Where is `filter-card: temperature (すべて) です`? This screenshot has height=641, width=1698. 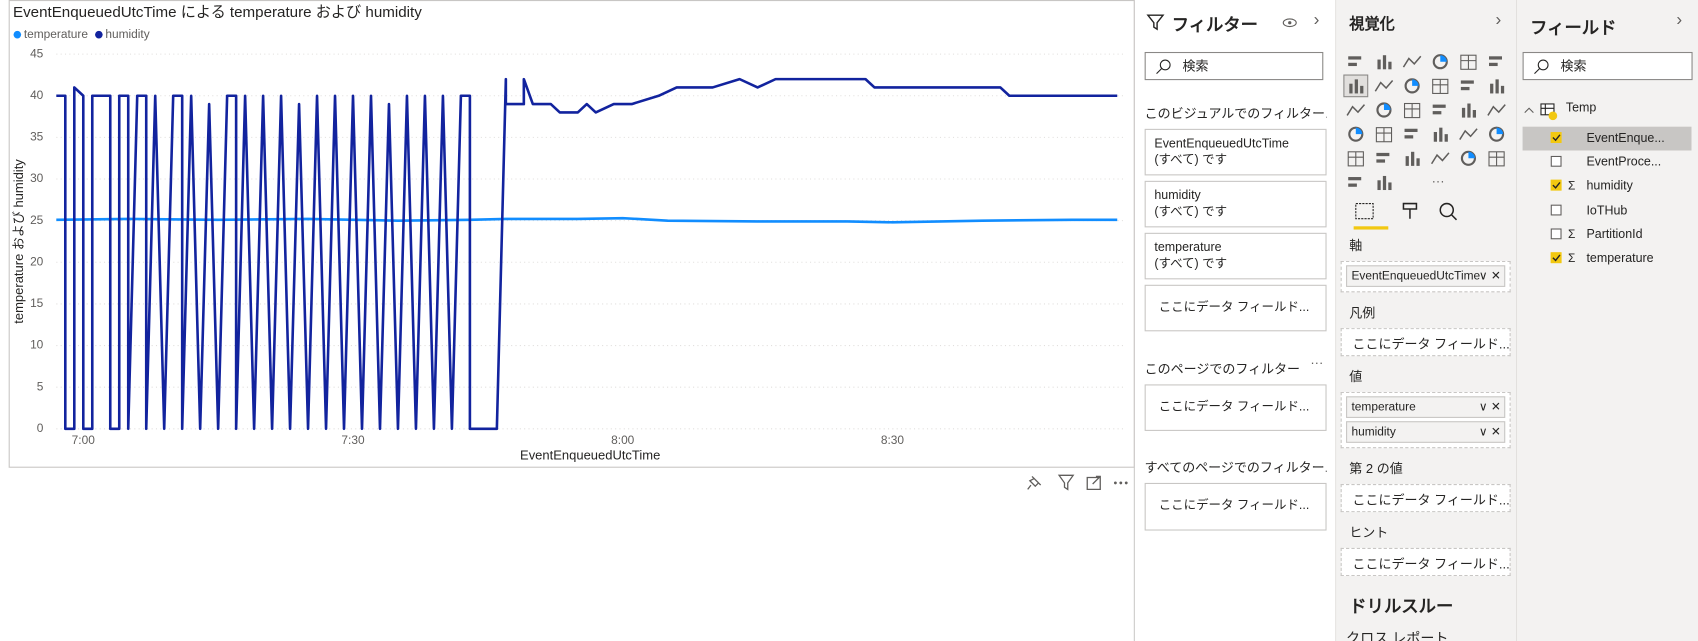
filter-card: temperature (すべて) です is located at coordinates (1235, 256).